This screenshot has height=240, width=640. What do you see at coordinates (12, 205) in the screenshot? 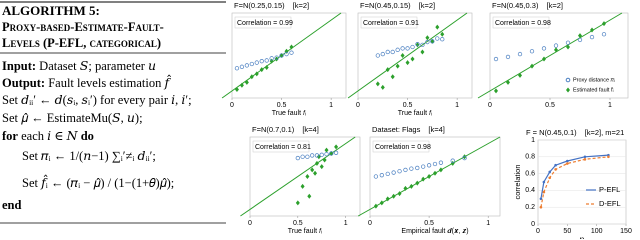
I see `text-part: end` at bounding box center [12, 205].